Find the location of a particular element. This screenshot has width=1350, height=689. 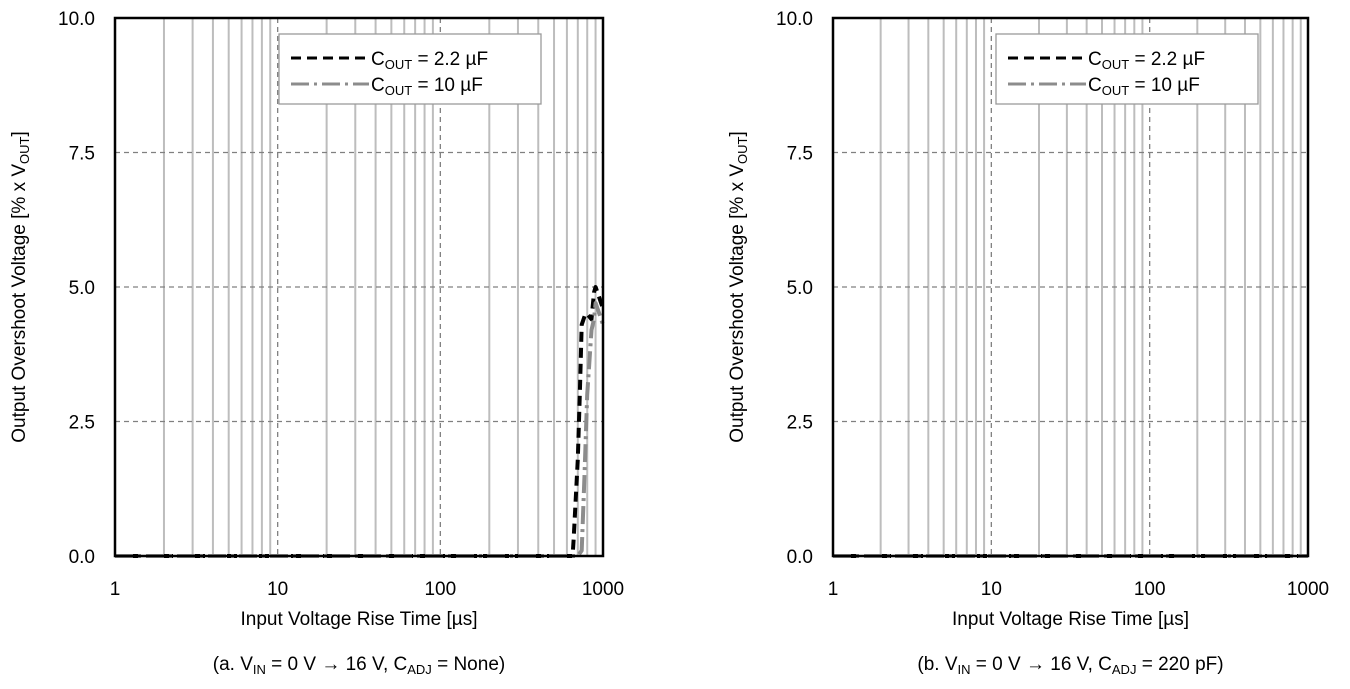

figure-caption: (b. VIN = 0 V → 16 V, CADJ = 220 pF) is located at coordinates (1070, 665).